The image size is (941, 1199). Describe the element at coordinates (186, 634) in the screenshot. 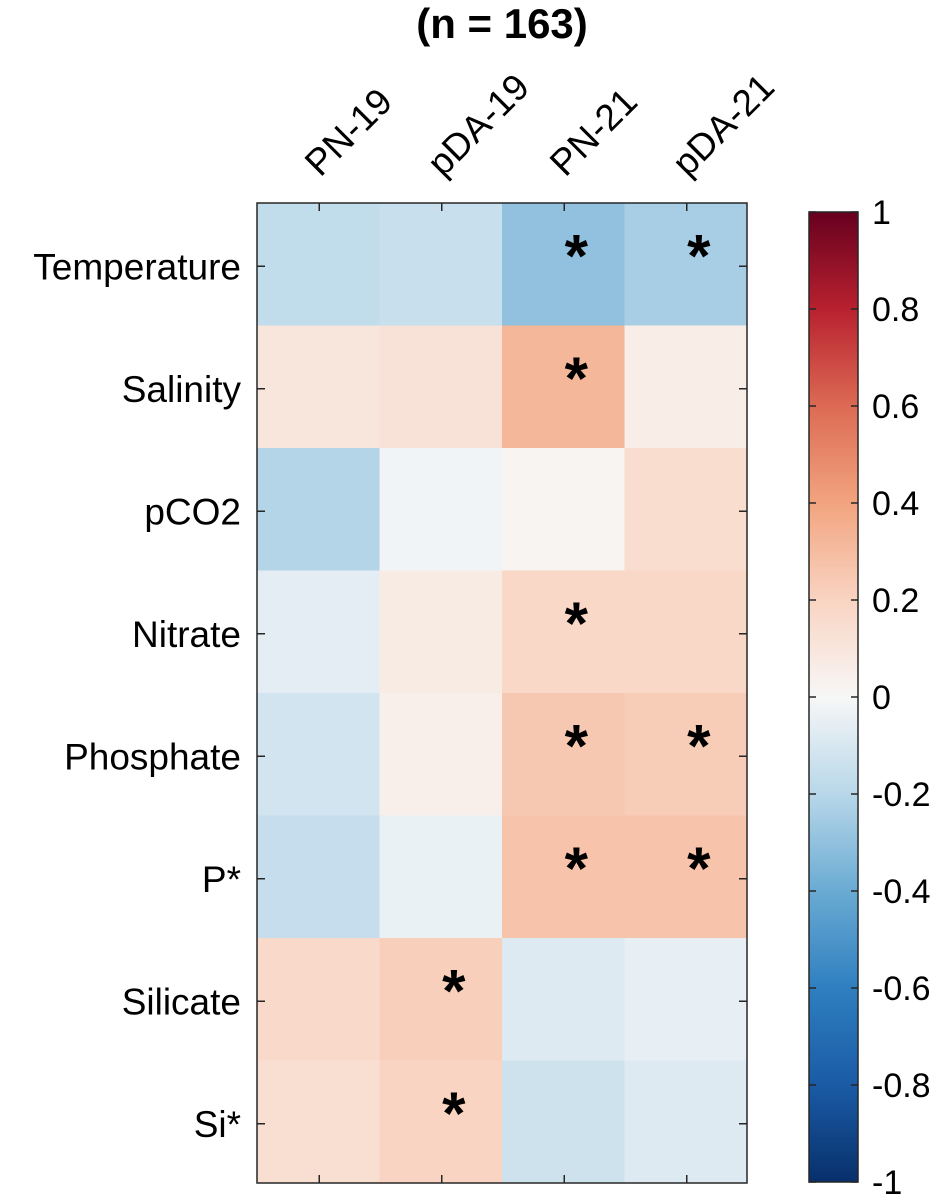

I see `row-label: Nitrate` at that location.